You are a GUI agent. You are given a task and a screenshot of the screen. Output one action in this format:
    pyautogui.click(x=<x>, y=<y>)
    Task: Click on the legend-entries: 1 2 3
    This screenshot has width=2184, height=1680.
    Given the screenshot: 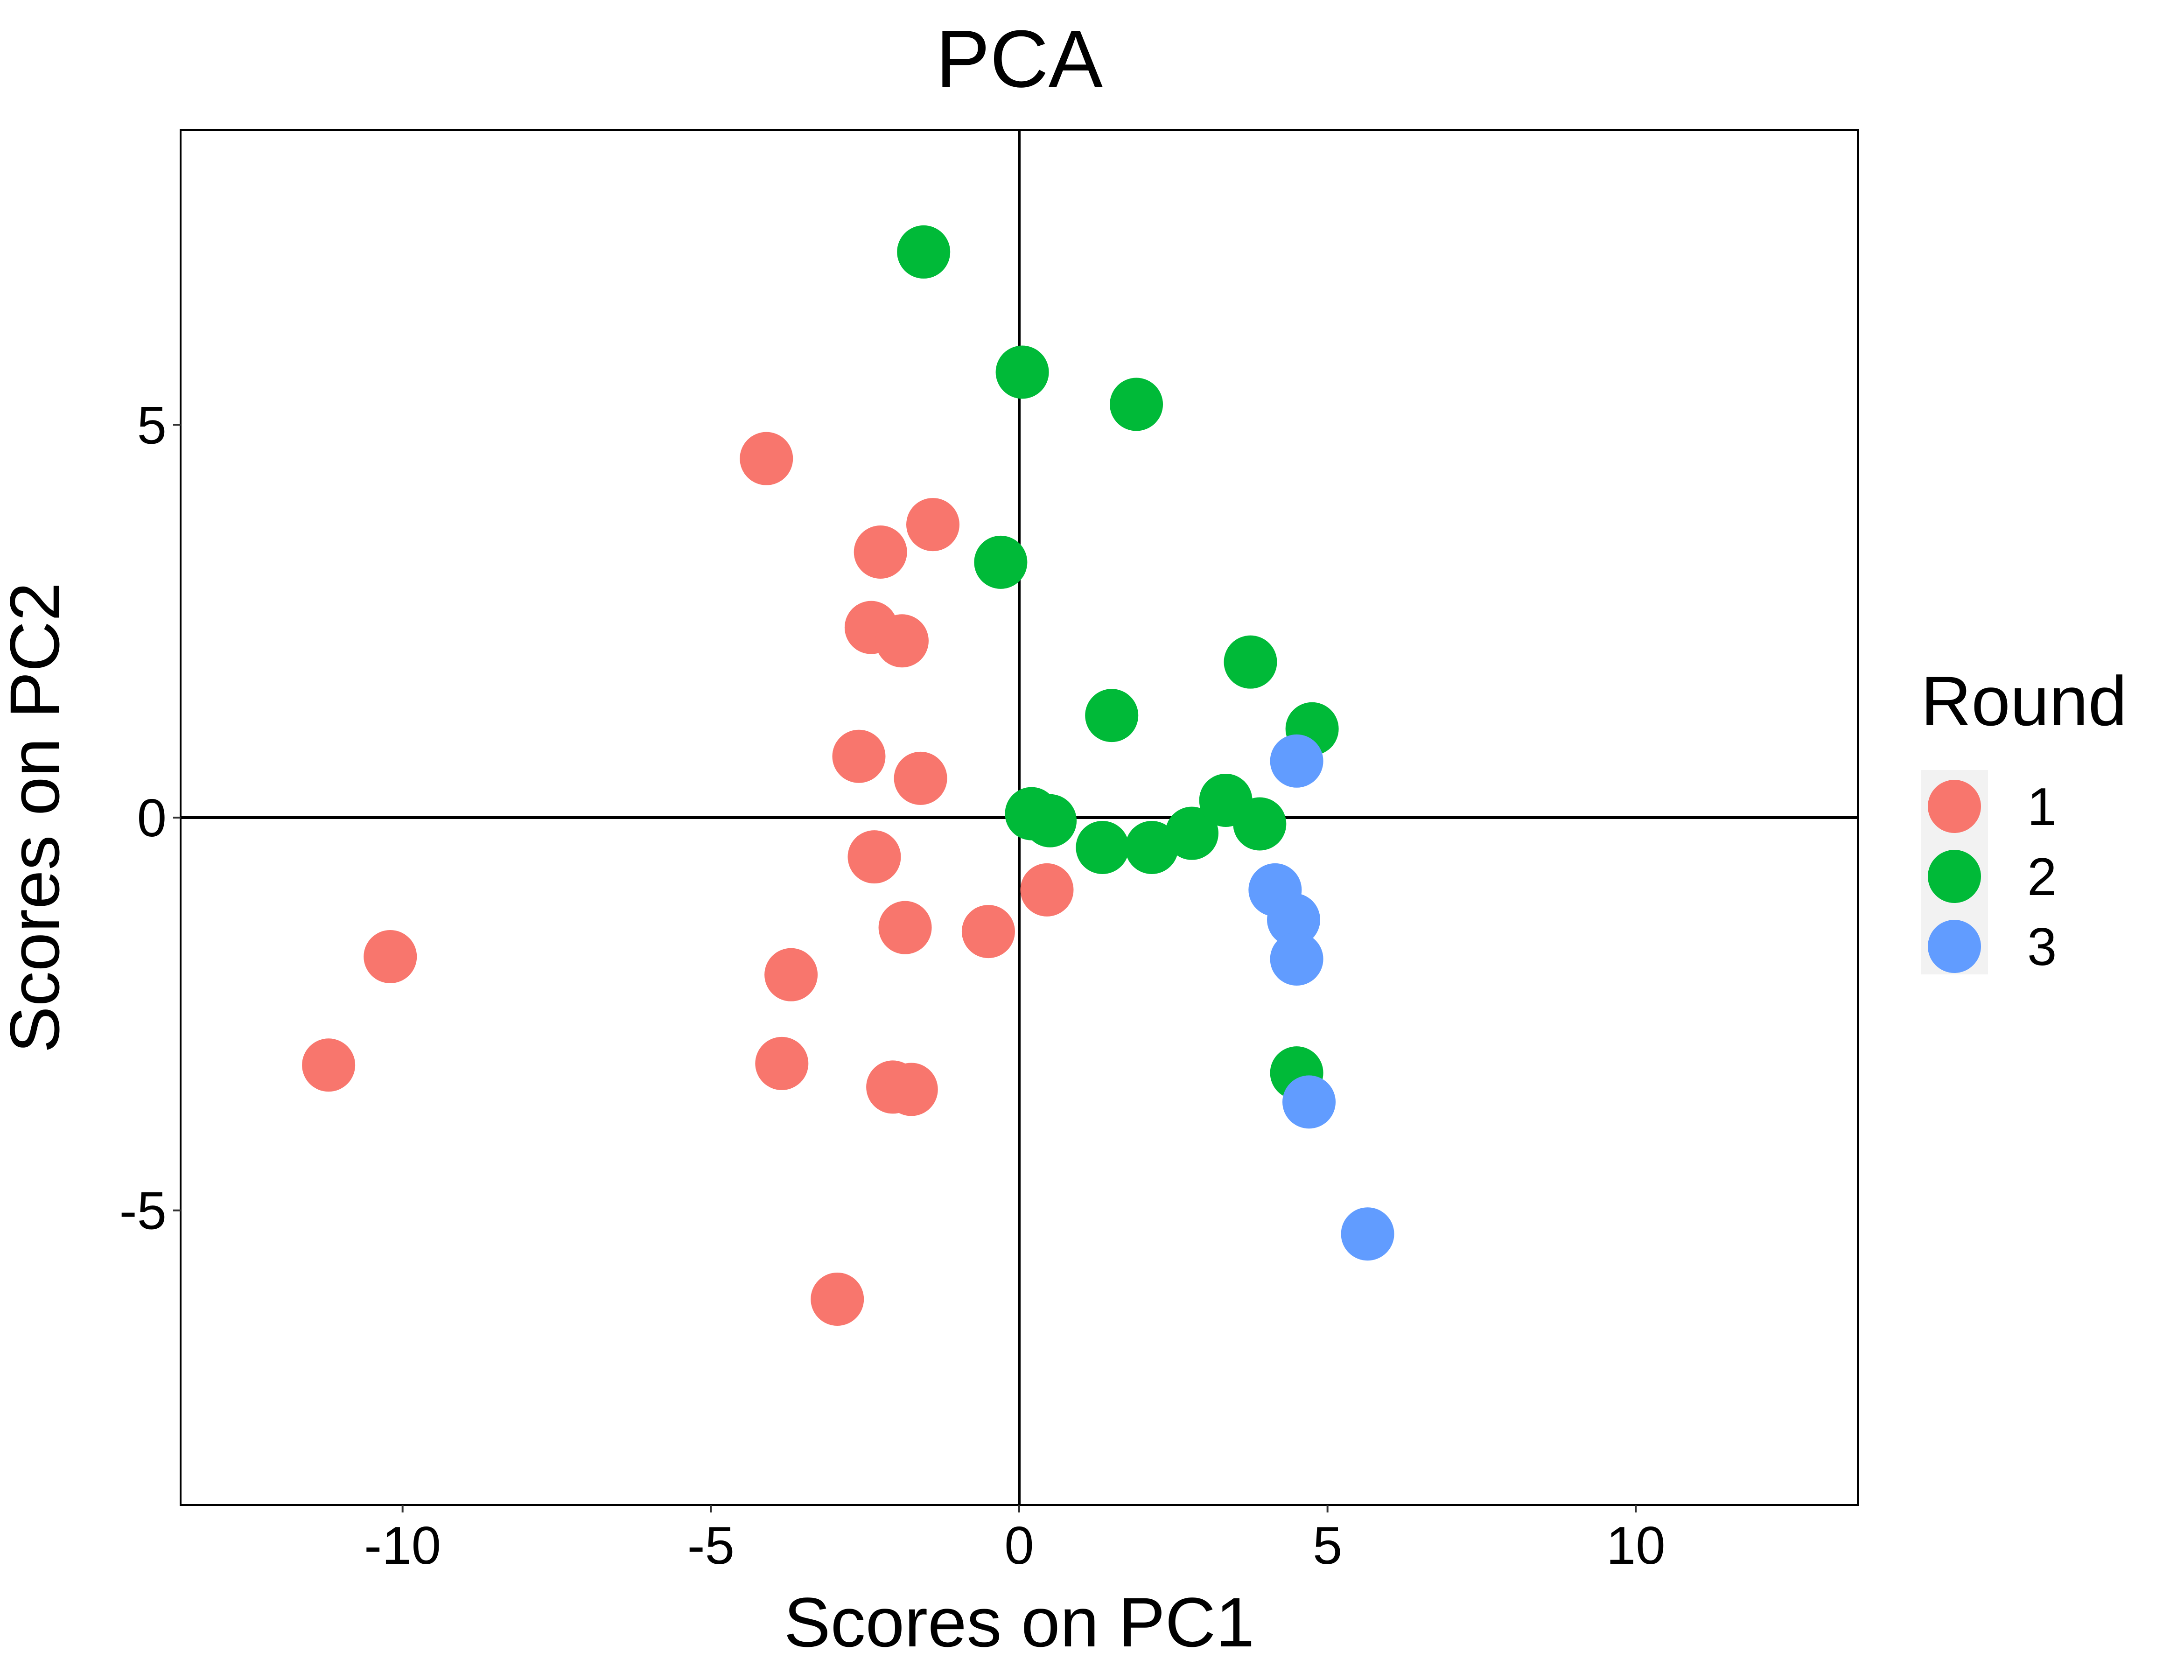 What is the action you would take?
    pyautogui.click(x=1992, y=877)
    